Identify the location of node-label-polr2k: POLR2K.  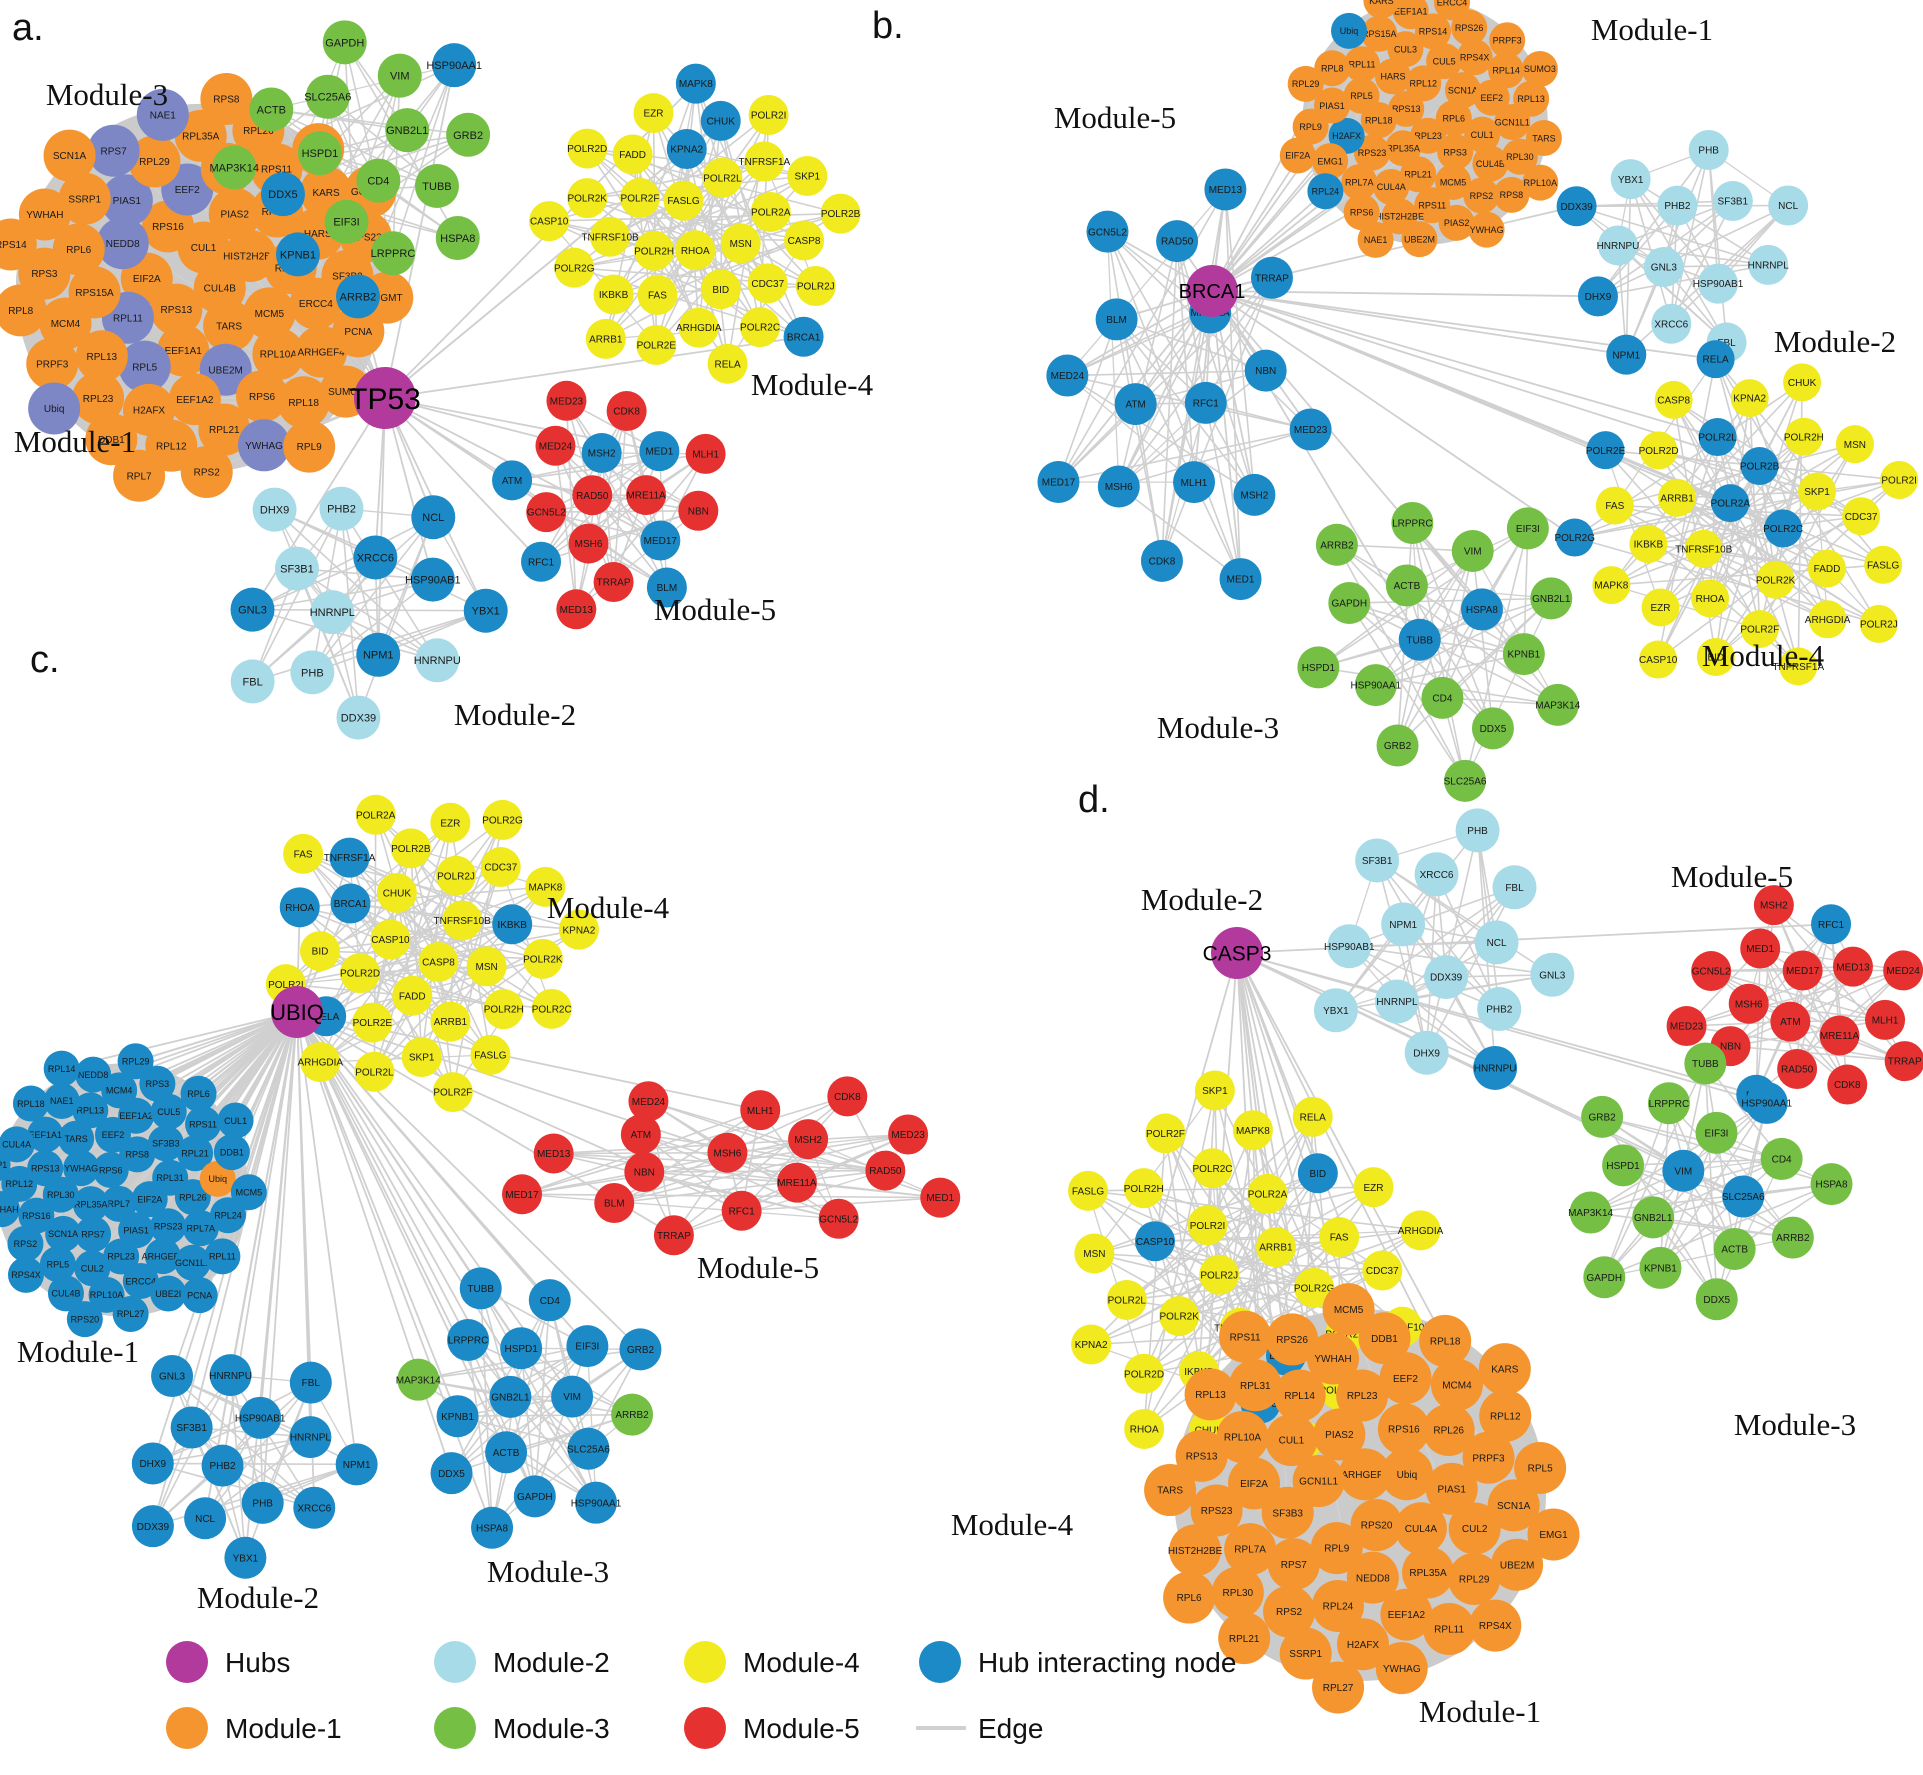
(587, 199).